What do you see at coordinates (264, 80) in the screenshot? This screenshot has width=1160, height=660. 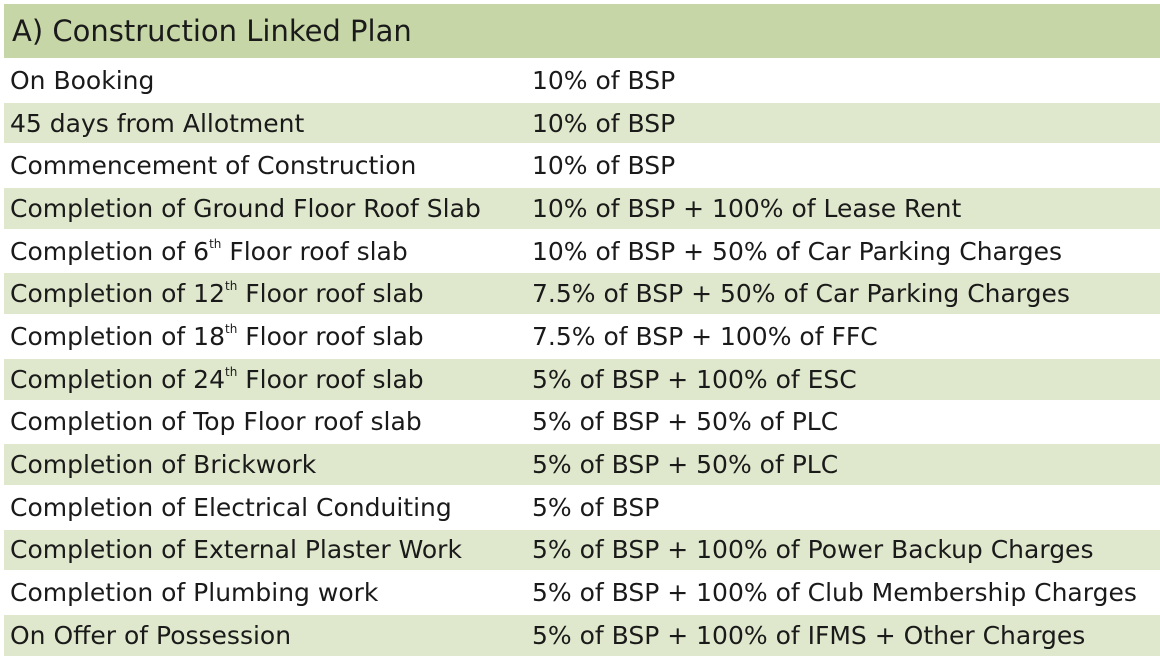 I see `milestone-cell: On Booking` at bounding box center [264, 80].